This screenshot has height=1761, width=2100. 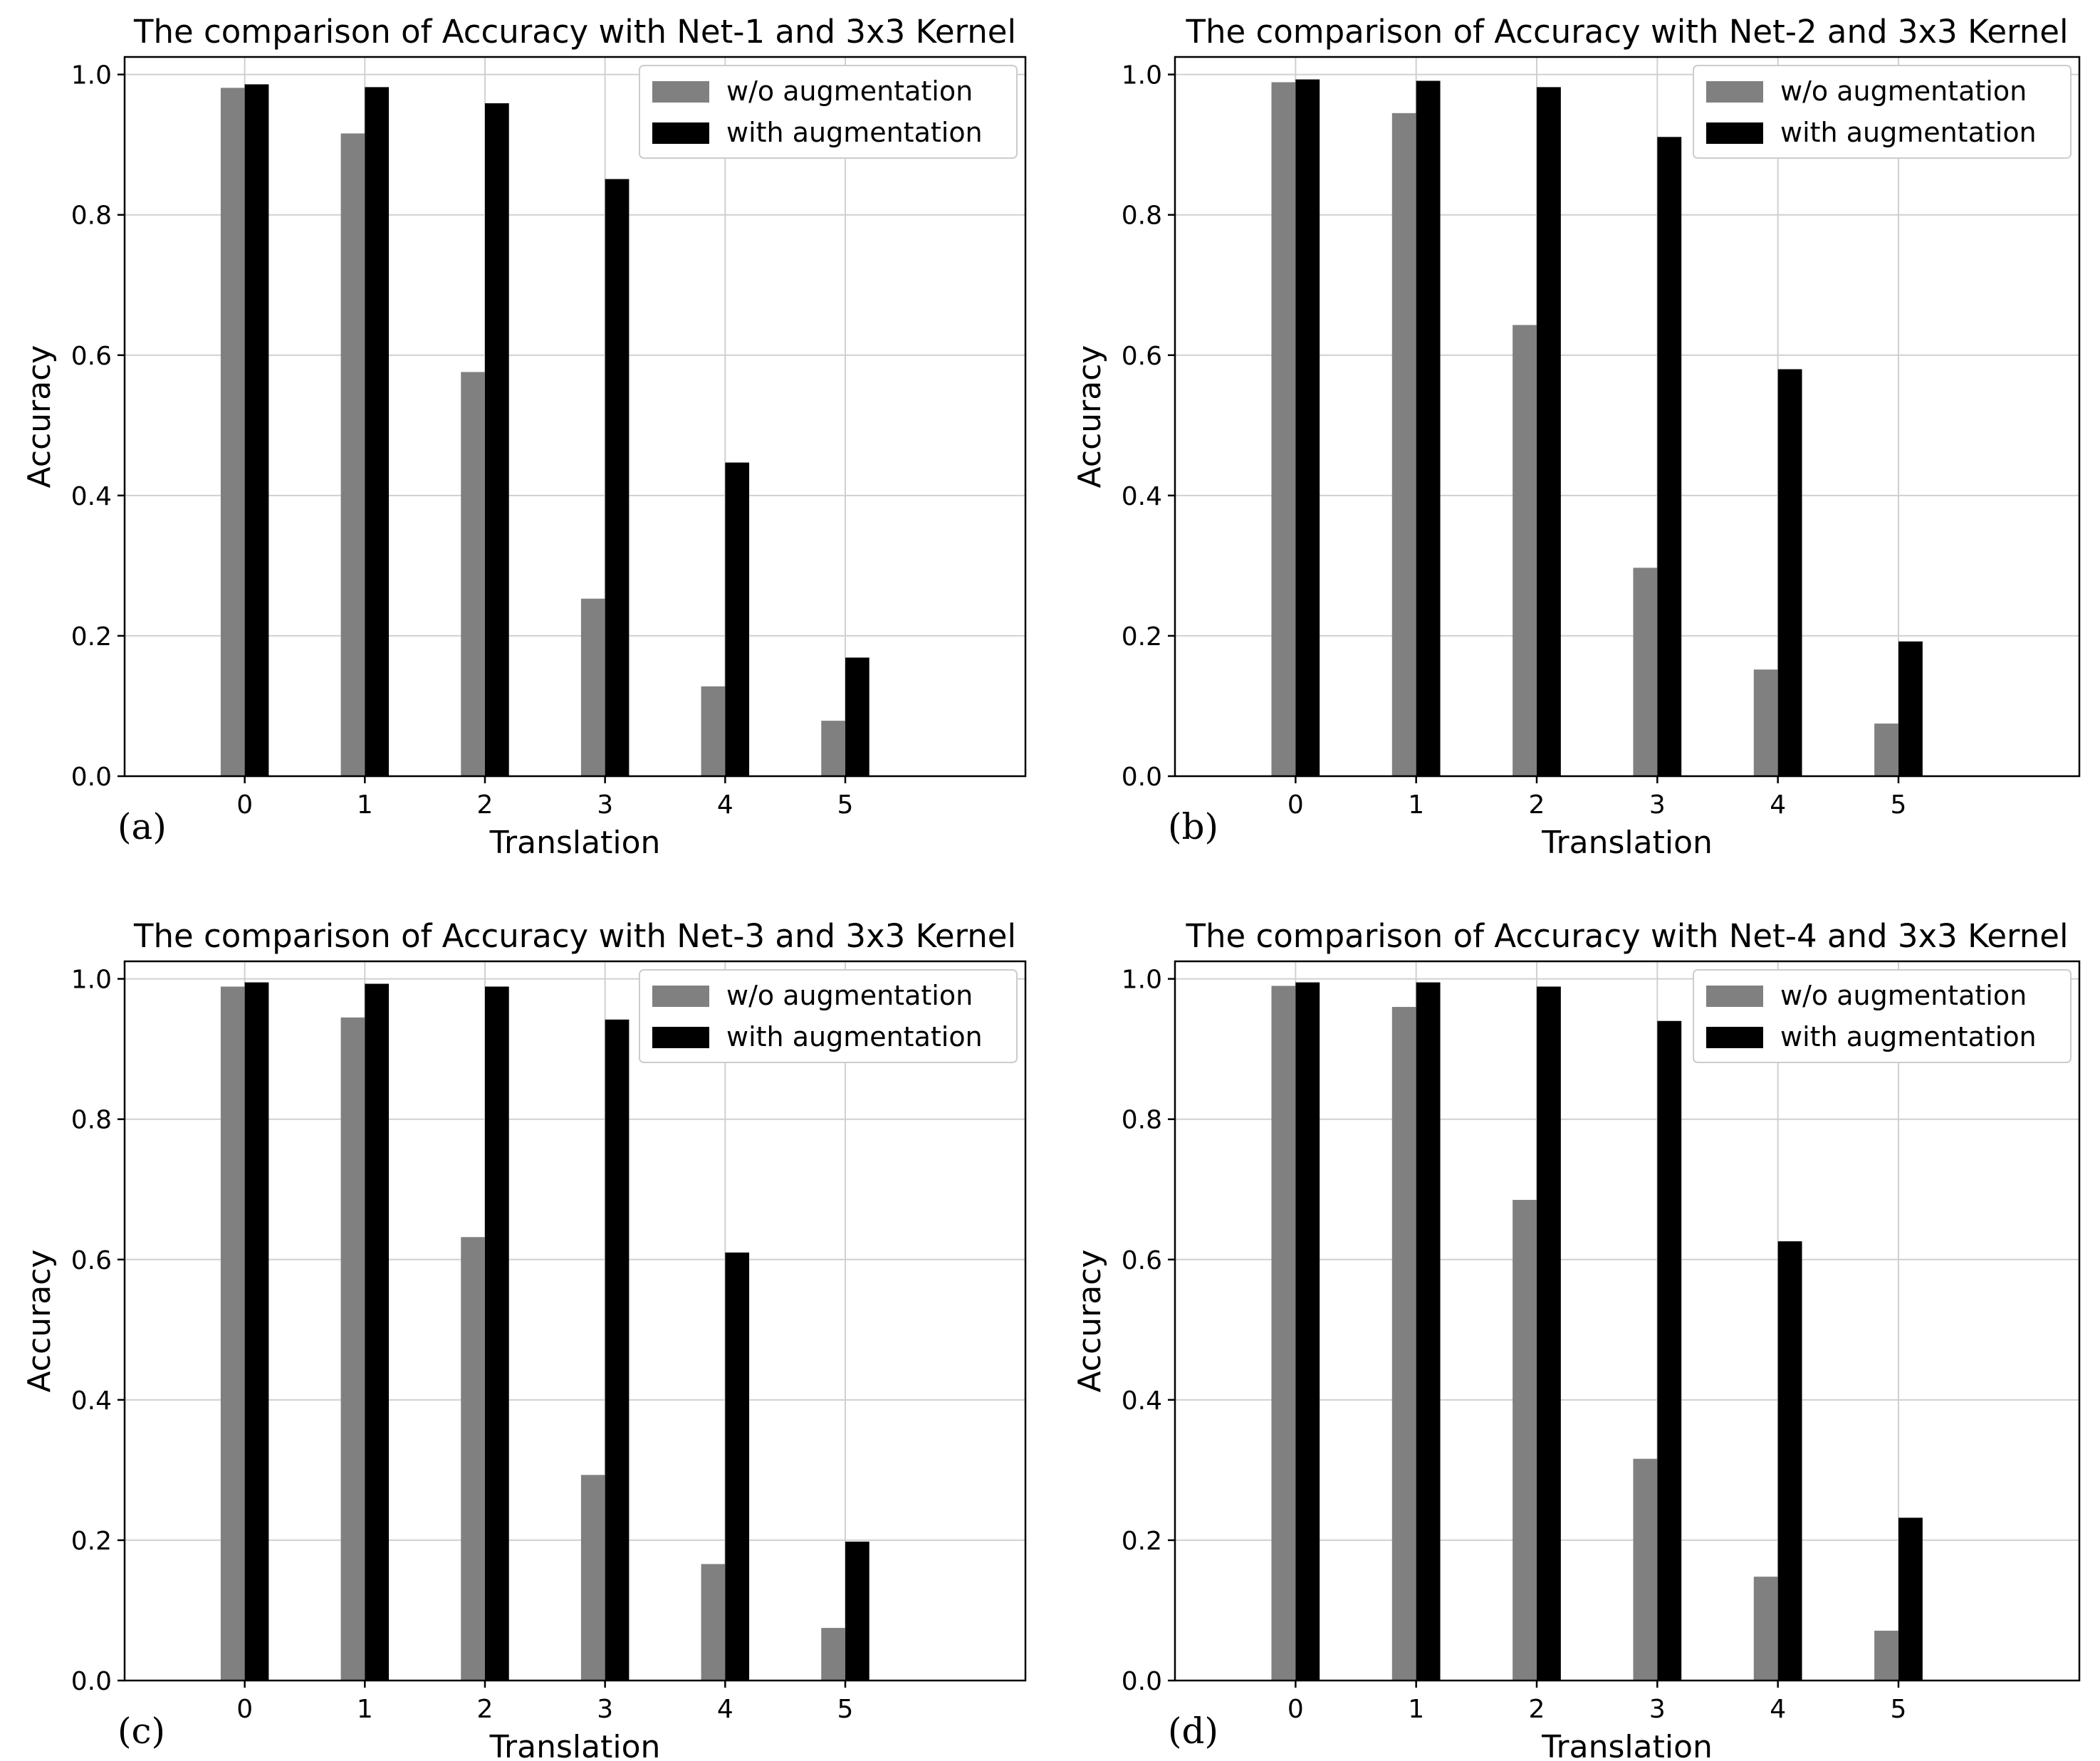 What do you see at coordinates (141, 1731) in the screenshot?
I see `panel-label: (c)` at bounding box center [141, 1731].